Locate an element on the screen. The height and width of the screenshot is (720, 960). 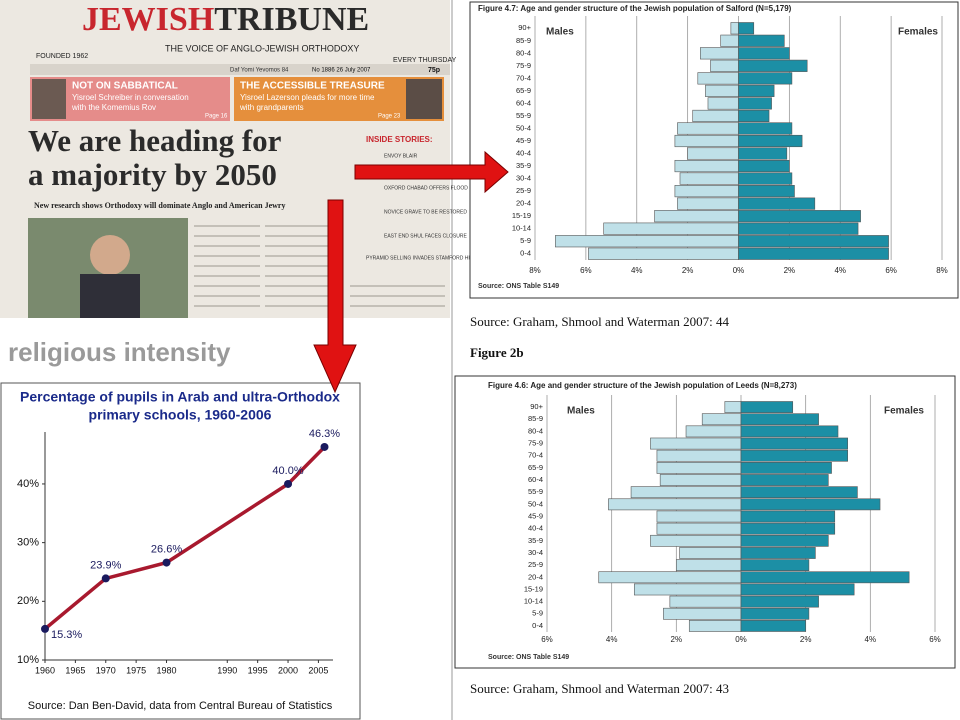
x-tick-label: 1995 is located at coordinates (258, 670).